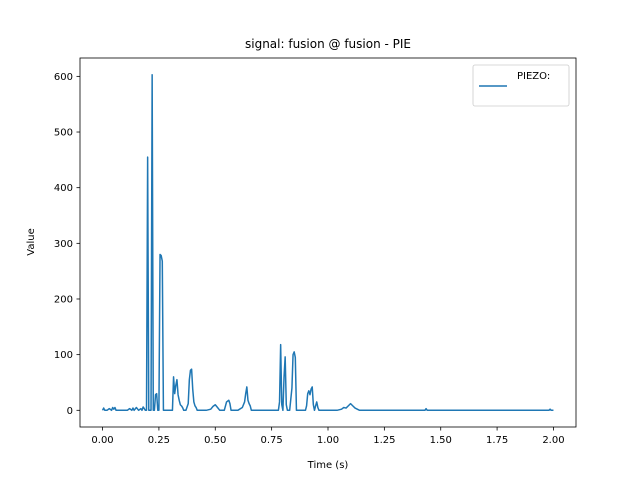  What do you see at coordinates (215, 440) in the screenshot?
I see `x-tick-label: 0.50` at bounding box center [215, 440].